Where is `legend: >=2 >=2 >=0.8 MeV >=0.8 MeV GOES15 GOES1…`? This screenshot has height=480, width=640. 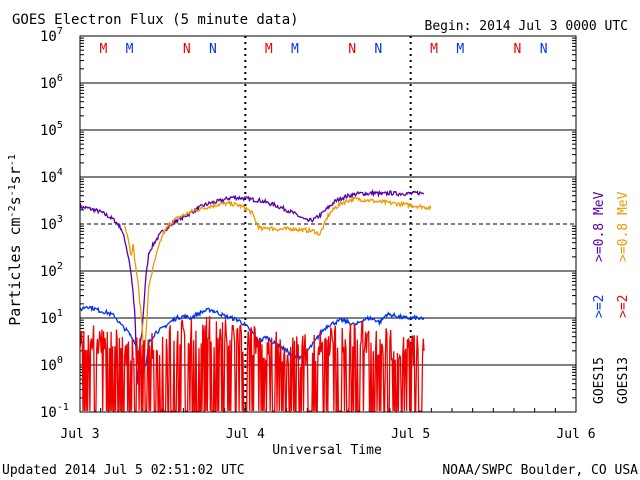 legend: >=2 >=2 >=0.8 MeV >=0.8 MeV GOES15 GOES1… is located at coordinates (611, 297).